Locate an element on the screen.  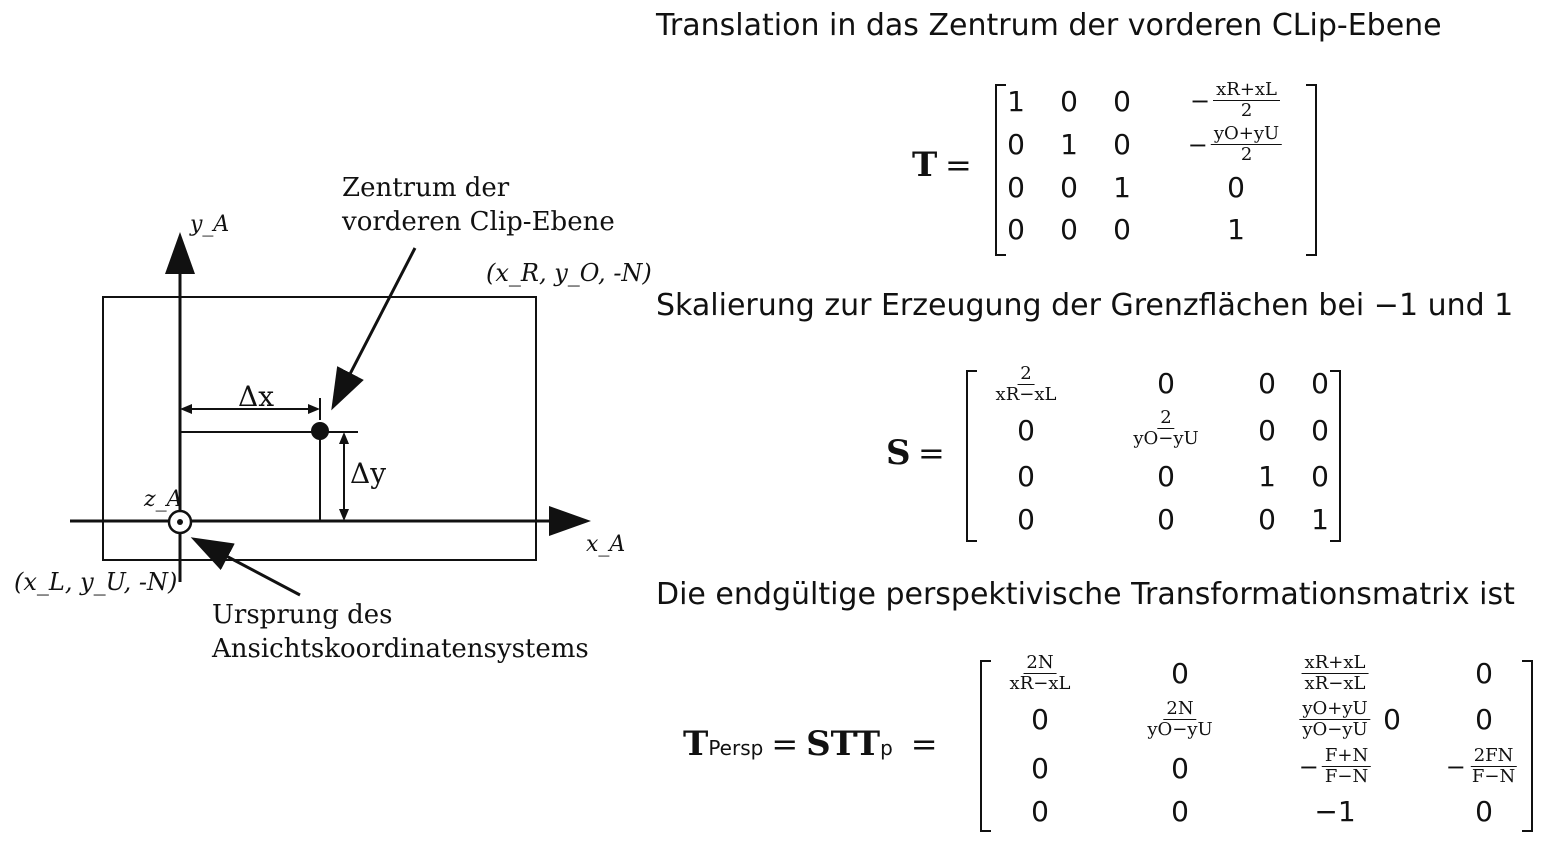
matrix-persp-bracket-left is located at coordinates (985, 746).